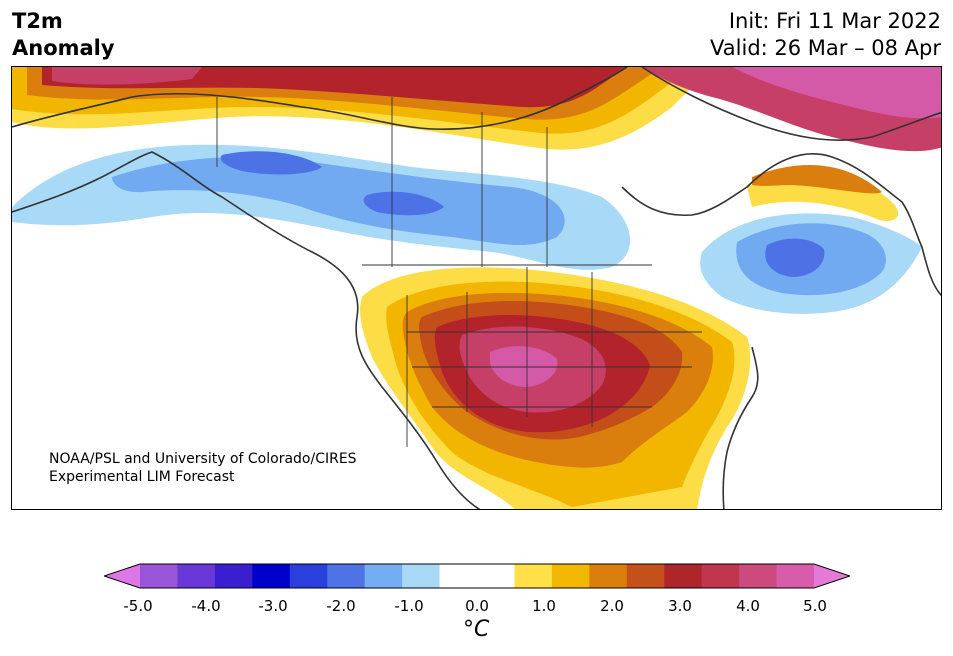 This screenshot has height=656, width=953. I want to click on title-left: T2m Anomaly, so click(63, 35).